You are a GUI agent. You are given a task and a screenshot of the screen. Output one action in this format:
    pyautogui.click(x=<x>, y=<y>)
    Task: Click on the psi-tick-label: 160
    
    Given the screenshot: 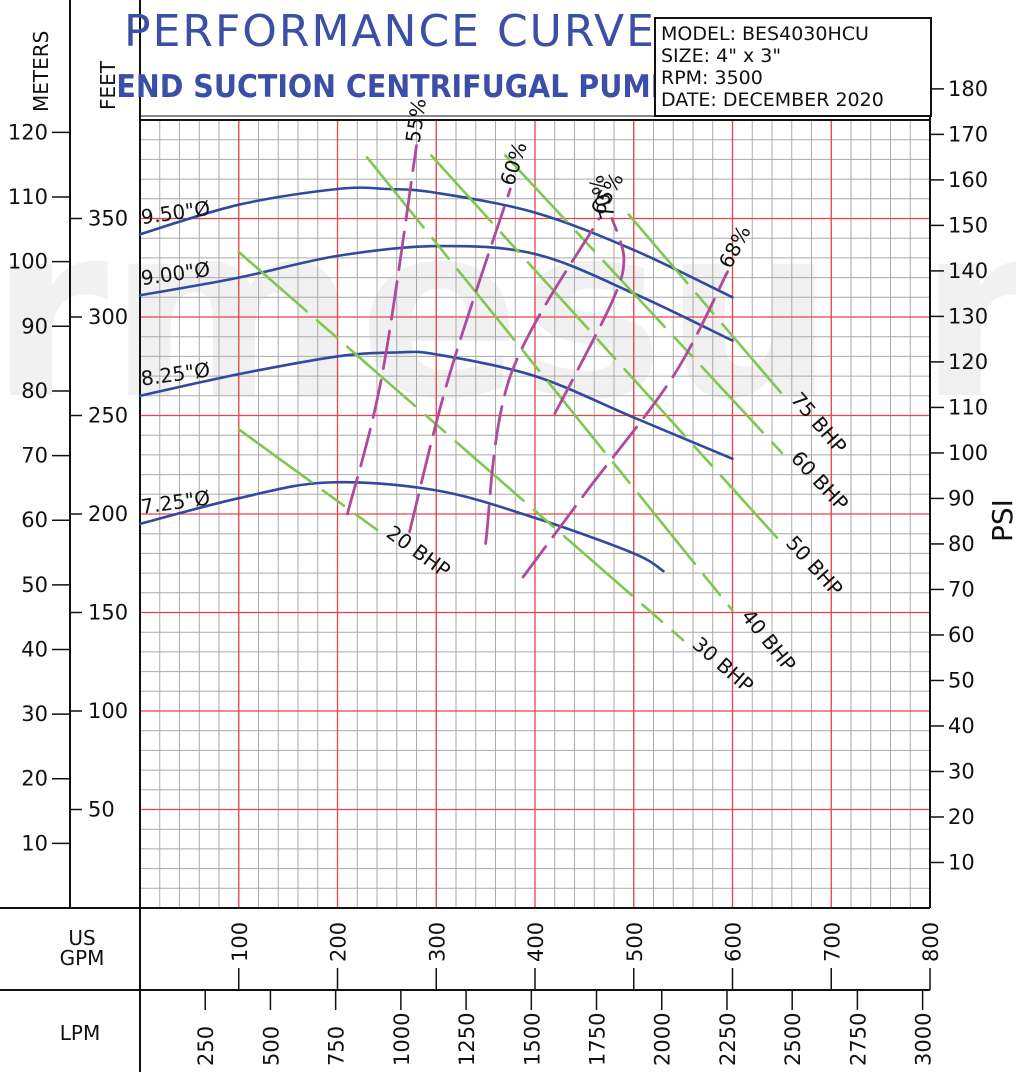 What is the action you would take?
    pyautogui.click(x=968, y=180)
    